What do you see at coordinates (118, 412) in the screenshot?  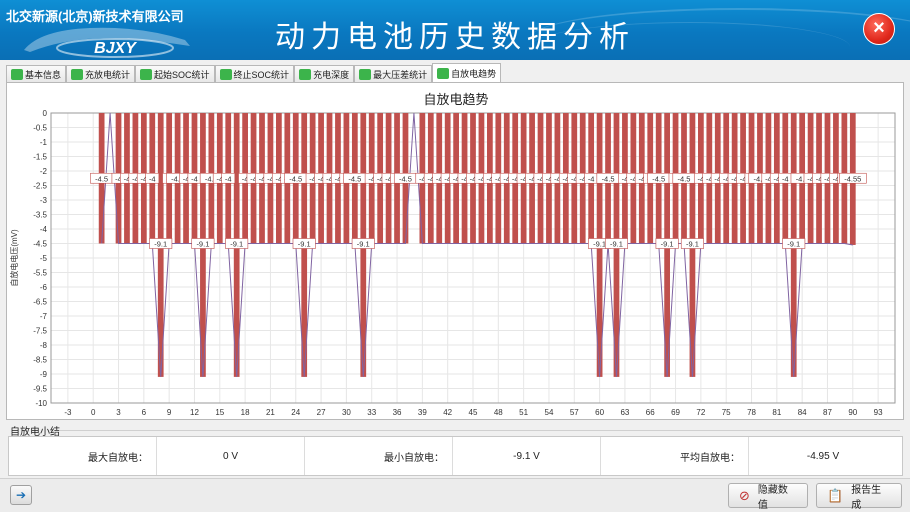 I see `x-tick-label: 3` at bounding box center [118, 412].